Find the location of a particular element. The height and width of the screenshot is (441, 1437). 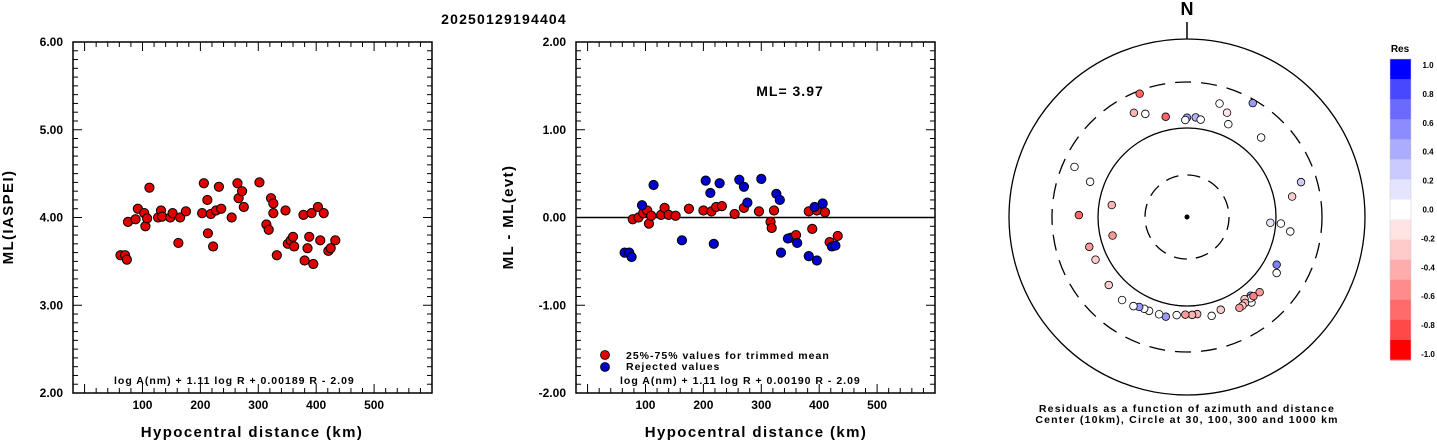

ring-300km is located at coordinates (1187, 217).